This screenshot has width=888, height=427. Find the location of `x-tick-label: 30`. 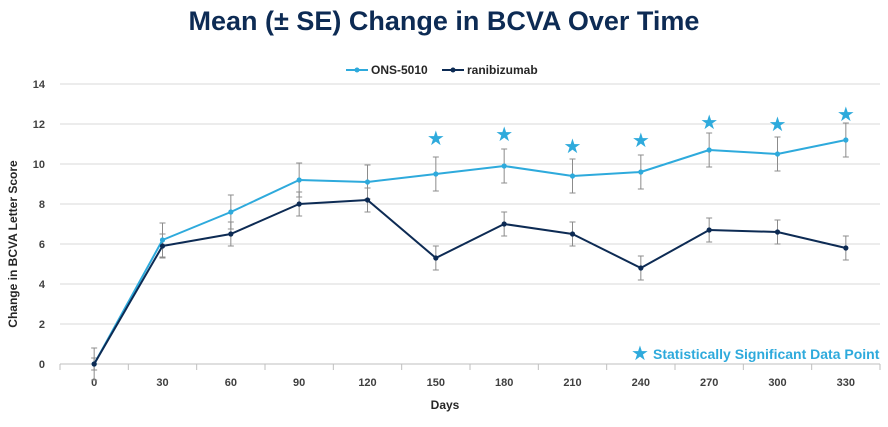

x-tick-label: 30 is located at coordinates (162, 383).